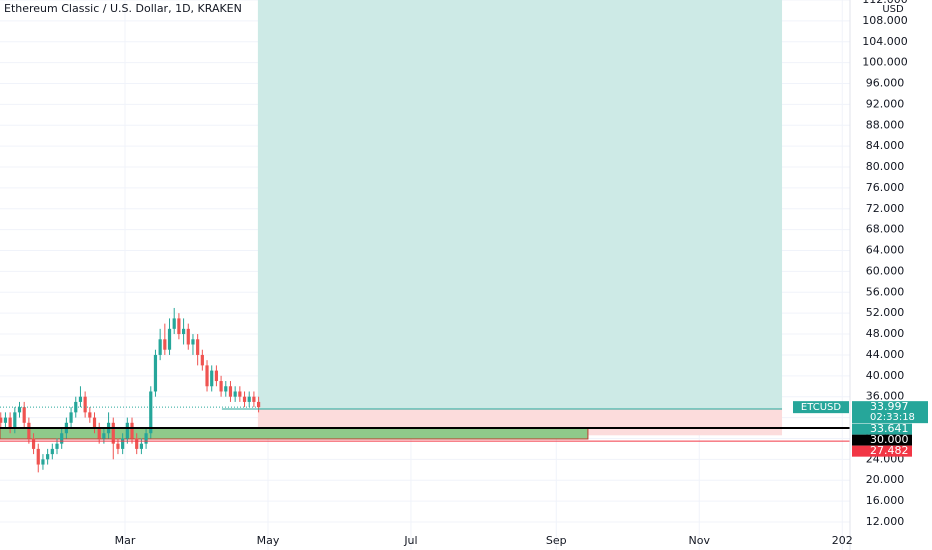  What do you see at coordinates (889, 450) in the screenshot?
I see `level-label: 27.482` at bounding box center [889, 450].